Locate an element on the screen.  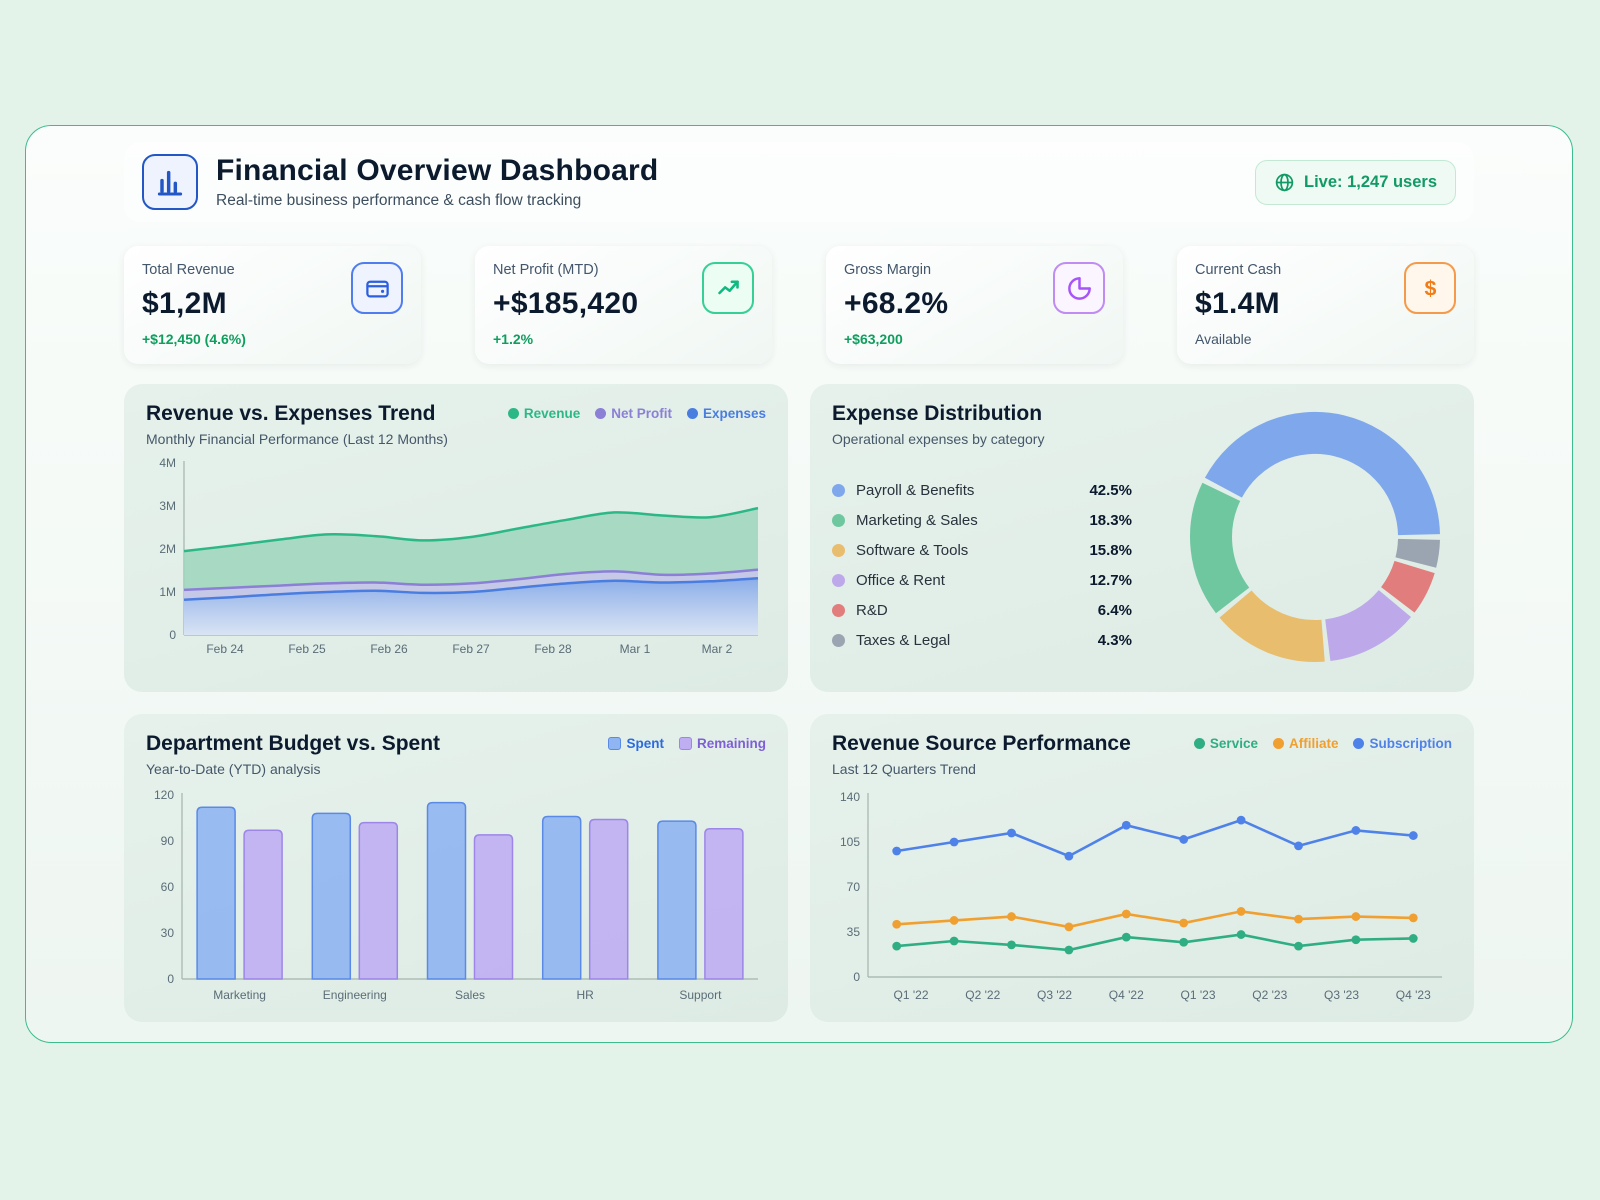
donut-slice-marketing-sales is located at coordinates (1220, 548).